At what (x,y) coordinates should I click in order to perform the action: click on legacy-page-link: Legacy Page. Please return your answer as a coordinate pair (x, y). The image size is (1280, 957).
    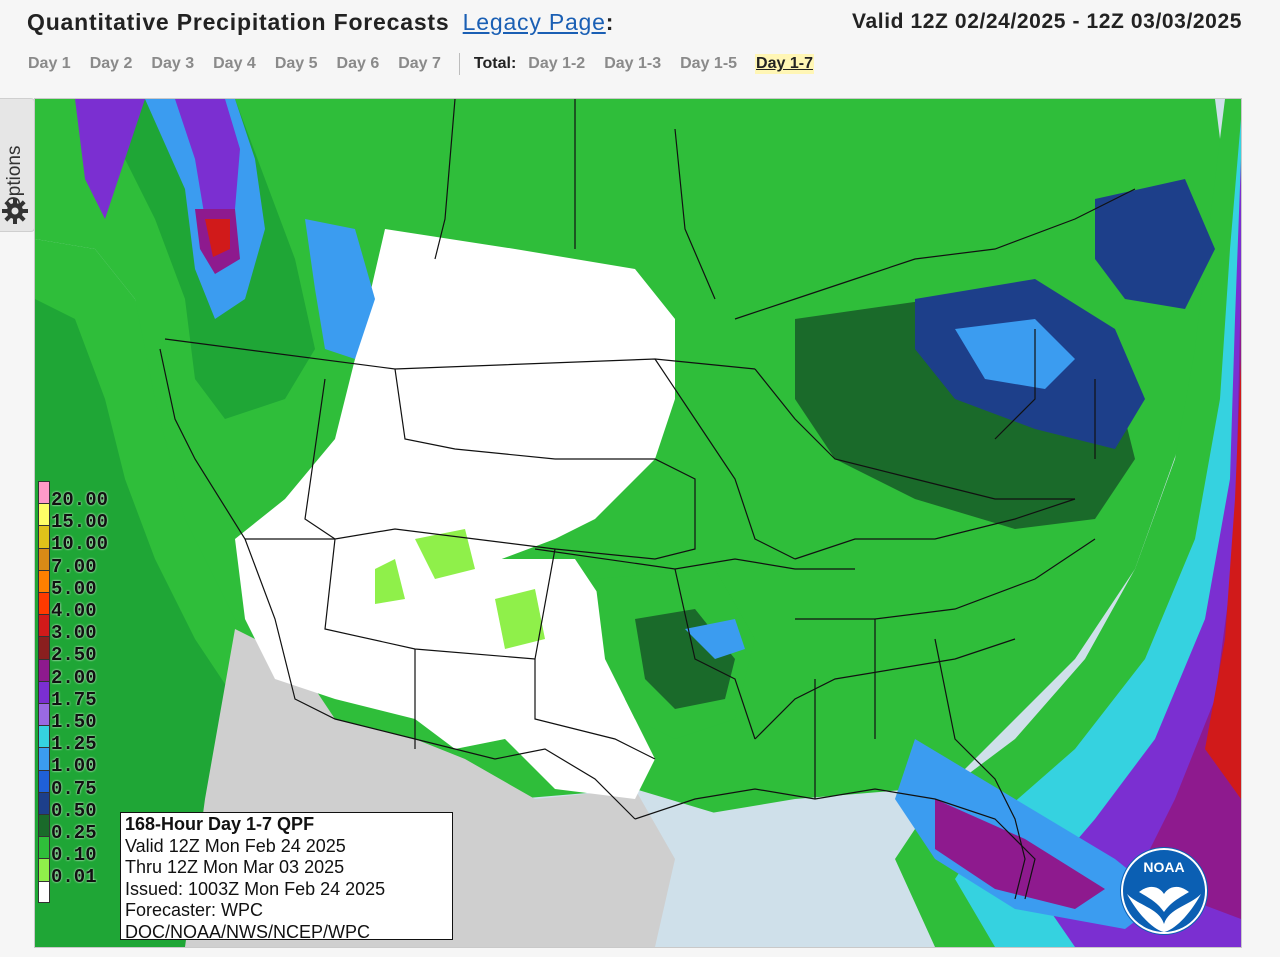
    Looking at the image, I should click on (534, 22).